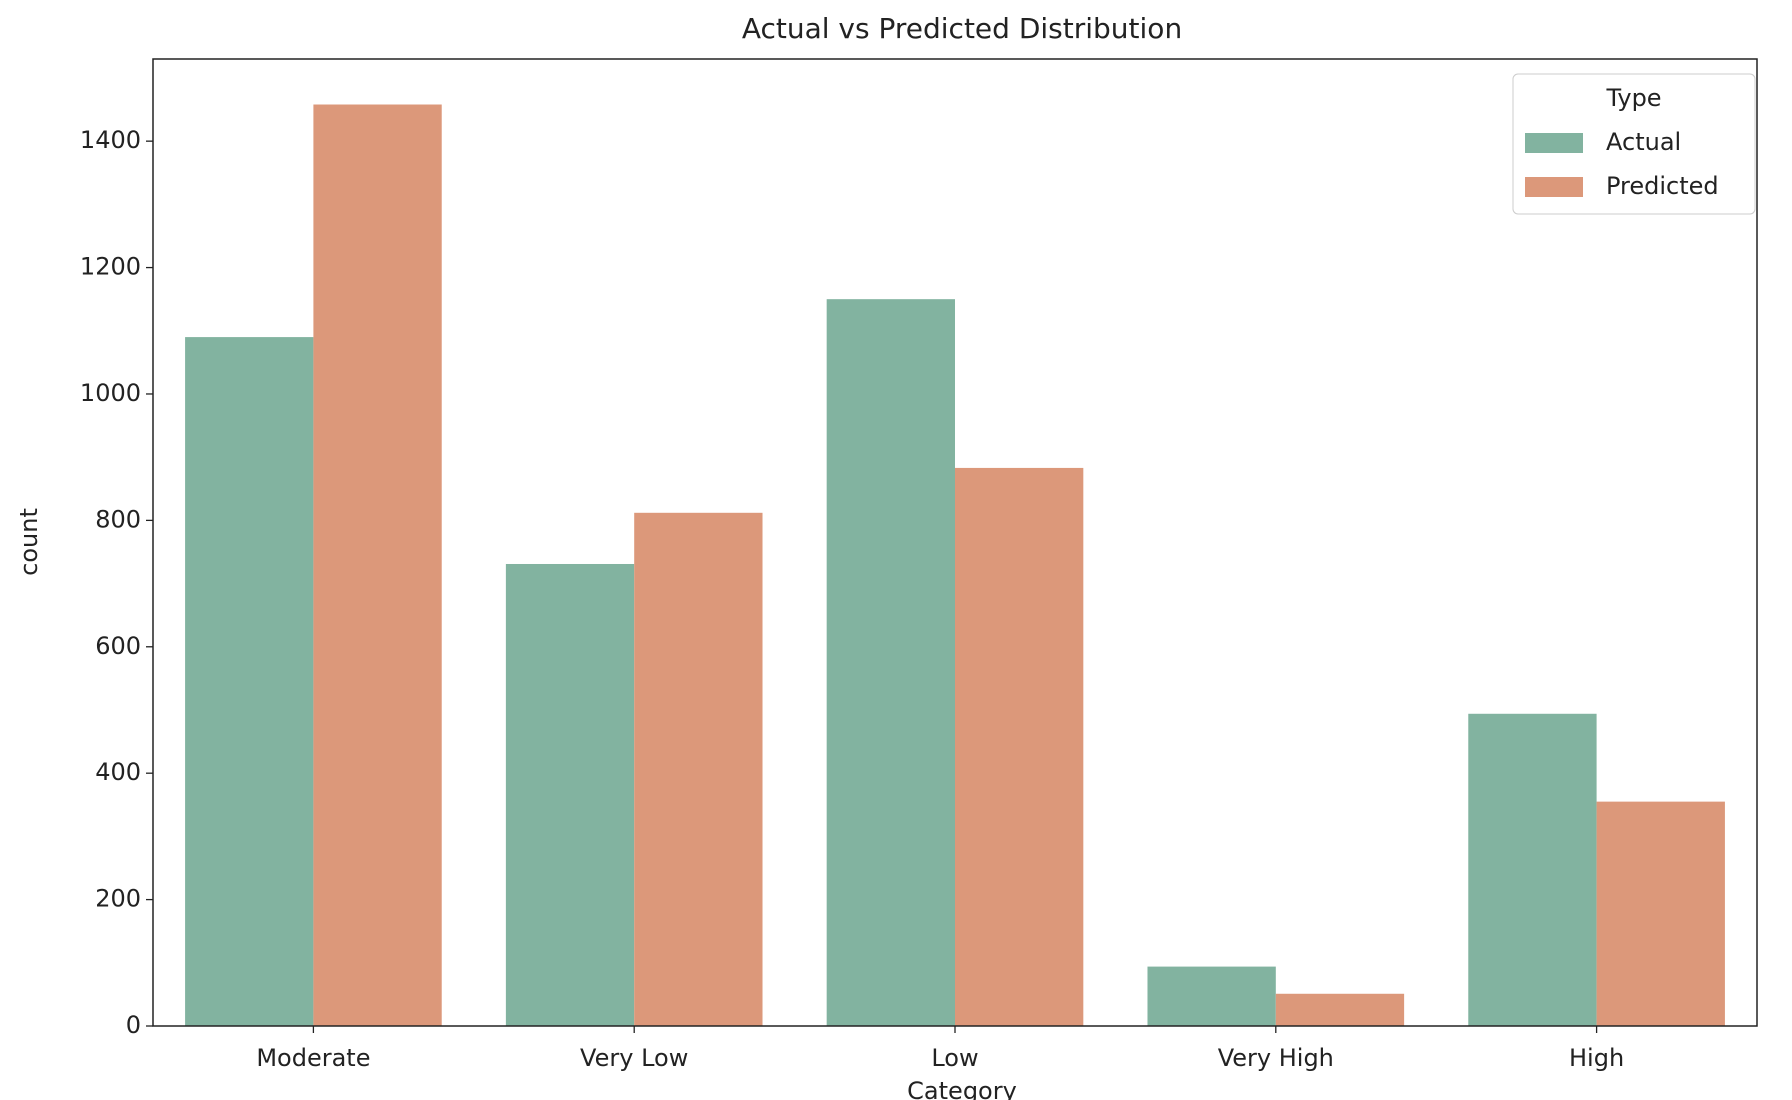 The image size is (1792, 1100). I want to click on y-tick-label: 0, so click(133, 1025).